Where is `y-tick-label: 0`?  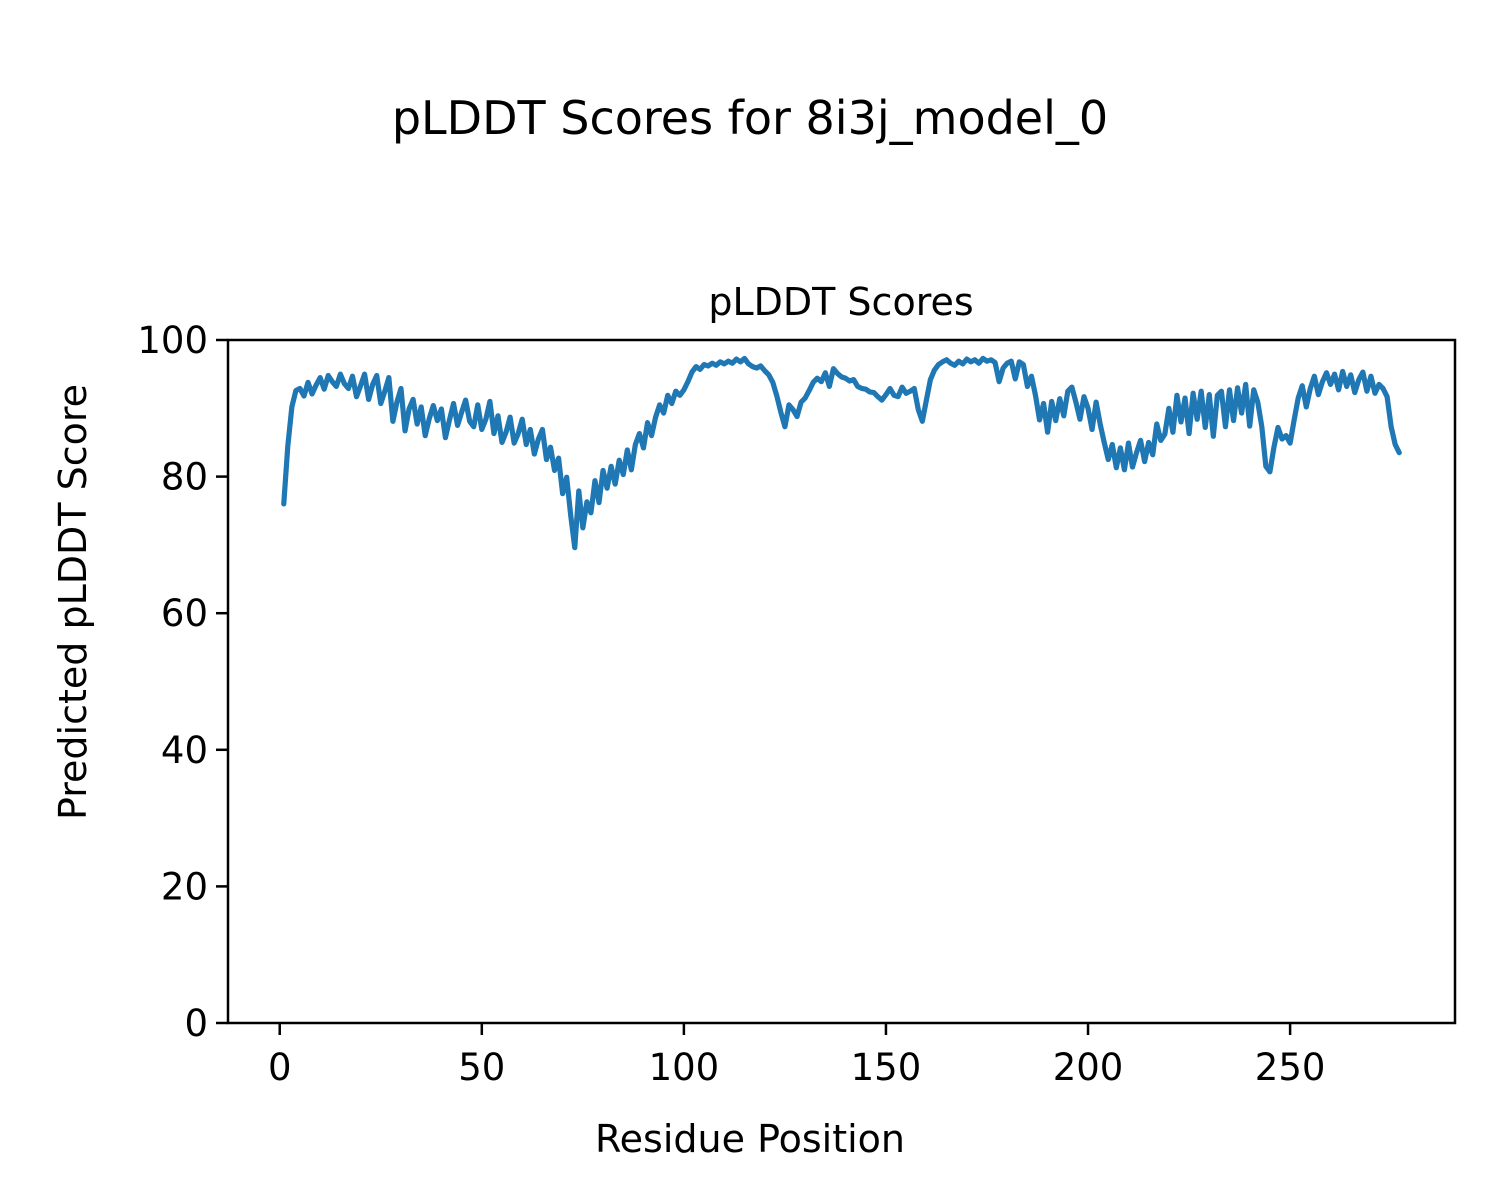
y-tick-label: 0 is located at coordinates (196, 1023).